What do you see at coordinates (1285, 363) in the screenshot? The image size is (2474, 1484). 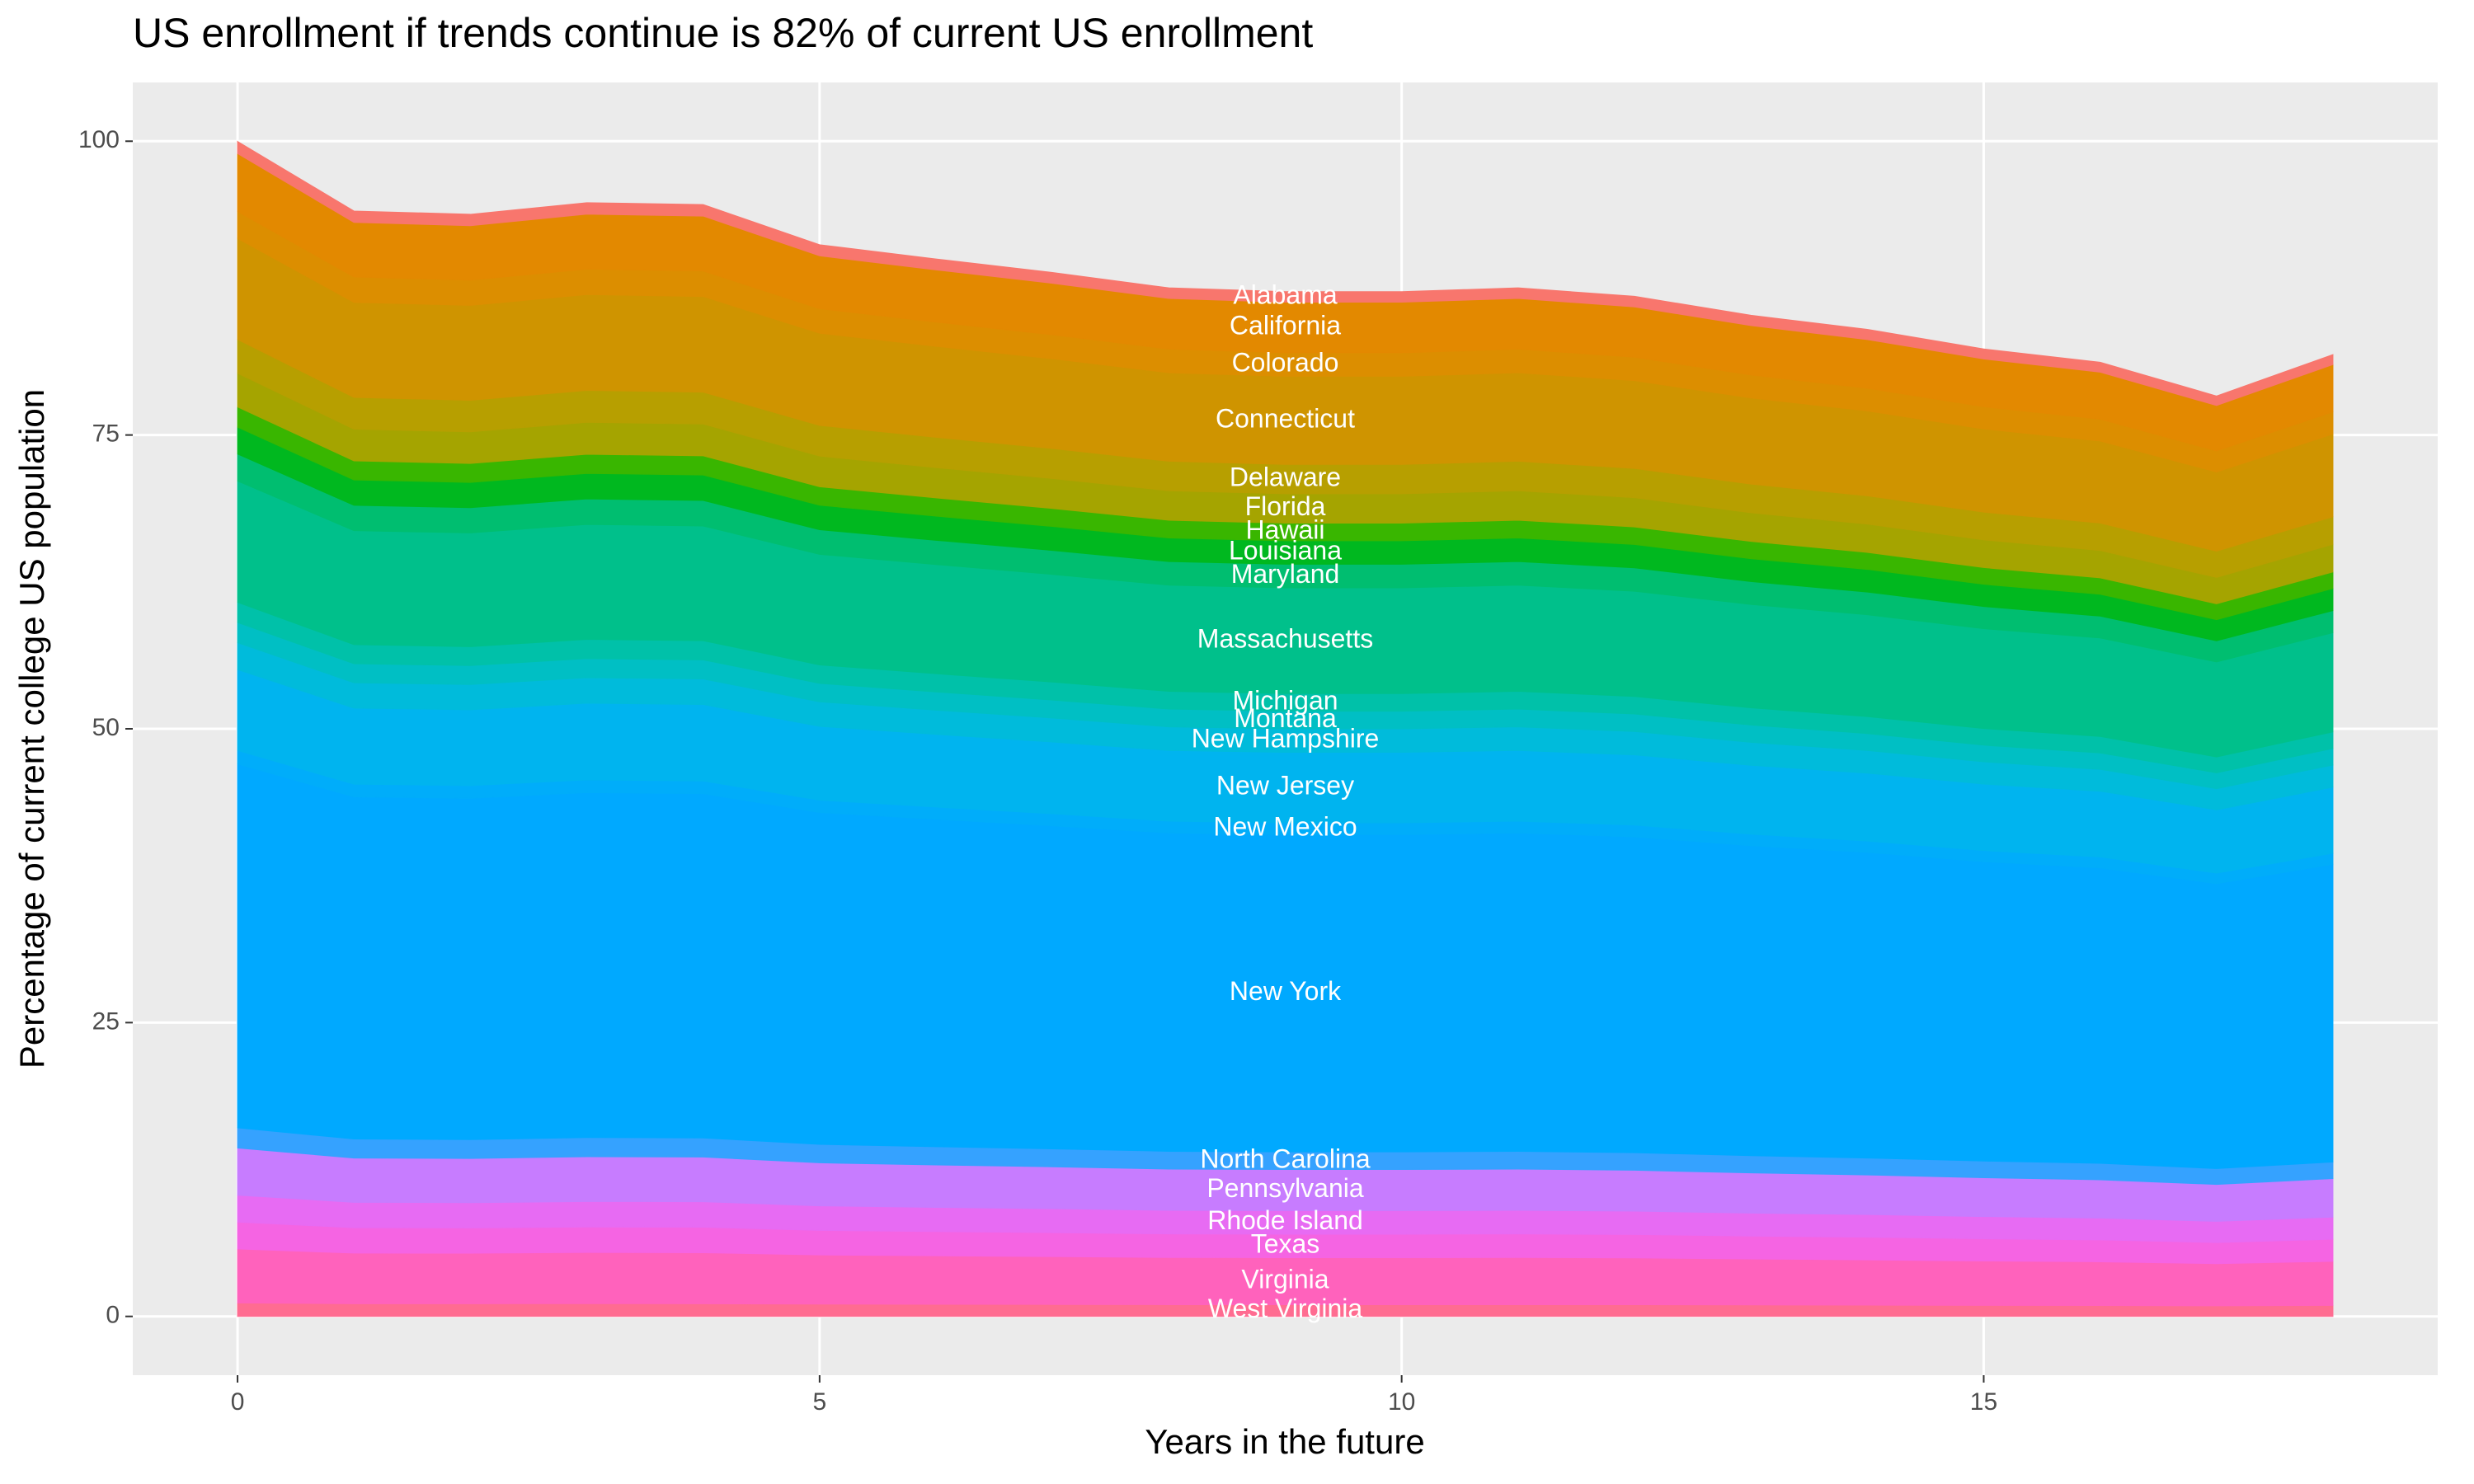 I see `band-label: Colorado` at bounding box center [1285, 363].